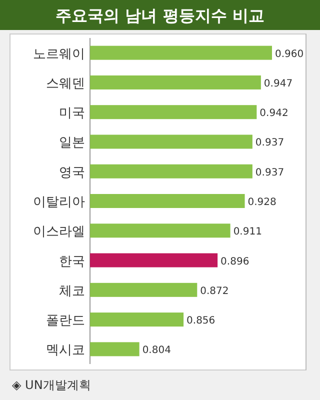 This screenshot has width=320, height=400. What do you see at coordinates (235, 262) in the screenshot?
I see `data-label: 0.896` at bounding box center [235, 262].